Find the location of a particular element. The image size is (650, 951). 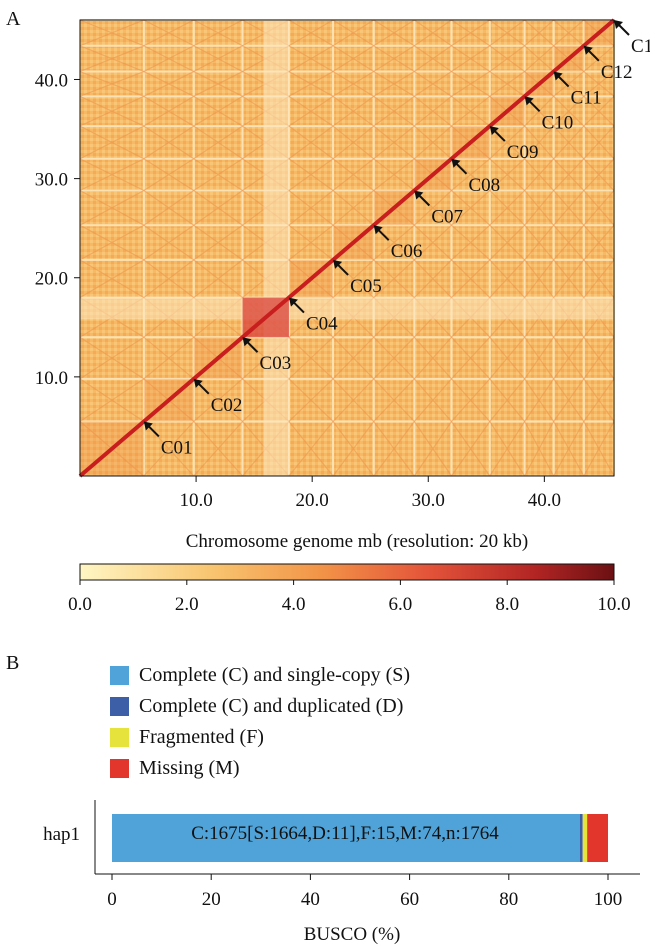

legend-label-single: Complete (C) and single-copy (S) is located at coordinates (275, 675).